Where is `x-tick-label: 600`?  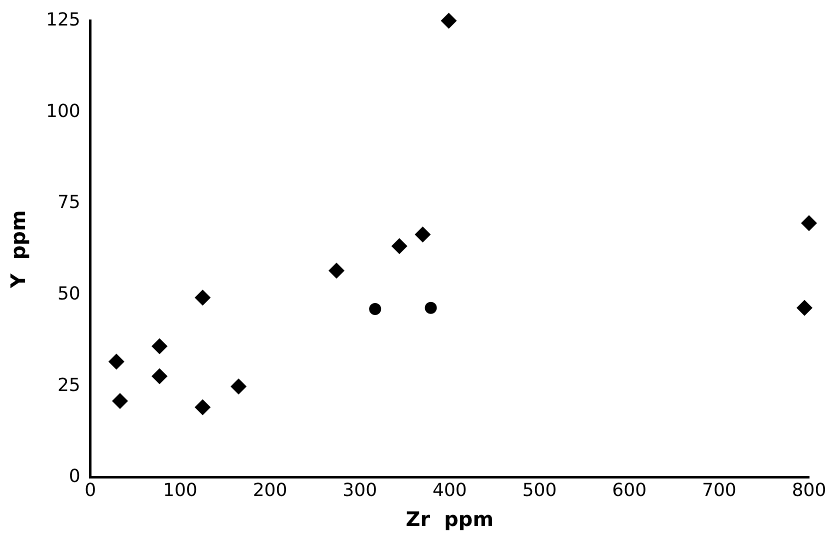
x-tick-label: 600 is located at coordinates (629, 490).